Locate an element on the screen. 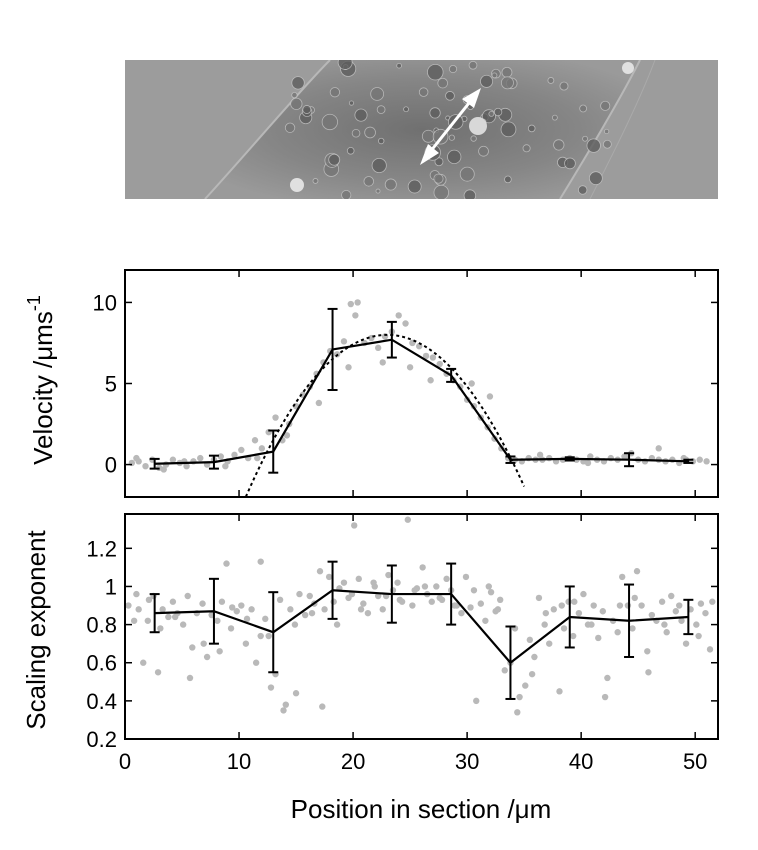 The height and width of the screenshot is (850, 758). x-tick-label: 10 is located at coordinates (239, 761).